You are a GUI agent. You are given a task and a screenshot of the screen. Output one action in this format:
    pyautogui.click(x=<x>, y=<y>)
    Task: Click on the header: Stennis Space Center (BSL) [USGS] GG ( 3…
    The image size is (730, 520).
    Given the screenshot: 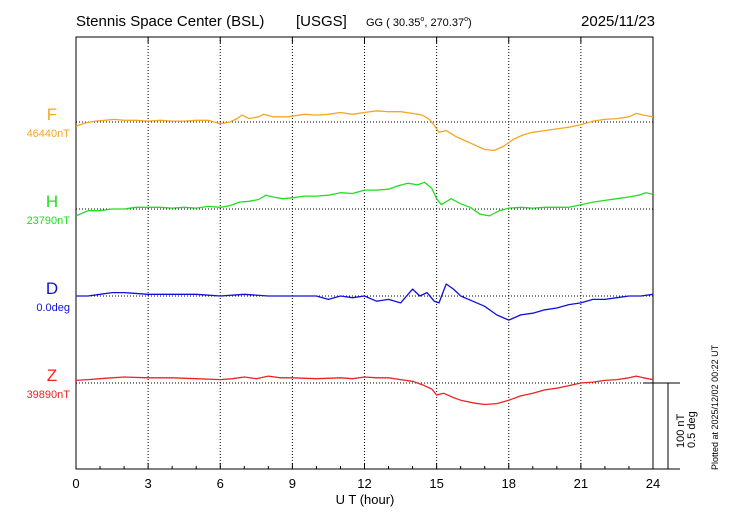 What is the action you would take?
    pyautogui.click(x=365, y=21)
    